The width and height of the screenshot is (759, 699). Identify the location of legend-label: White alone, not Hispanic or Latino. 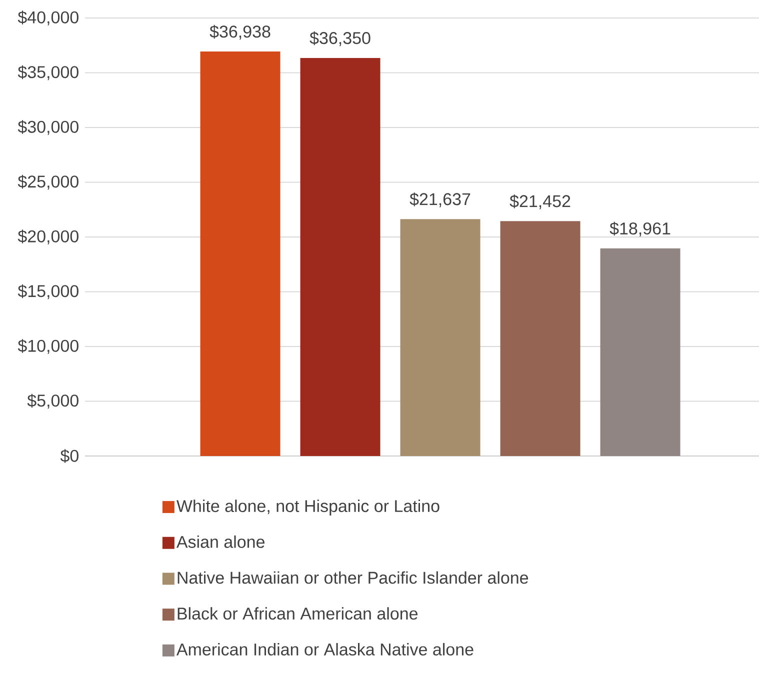
(308, 508).